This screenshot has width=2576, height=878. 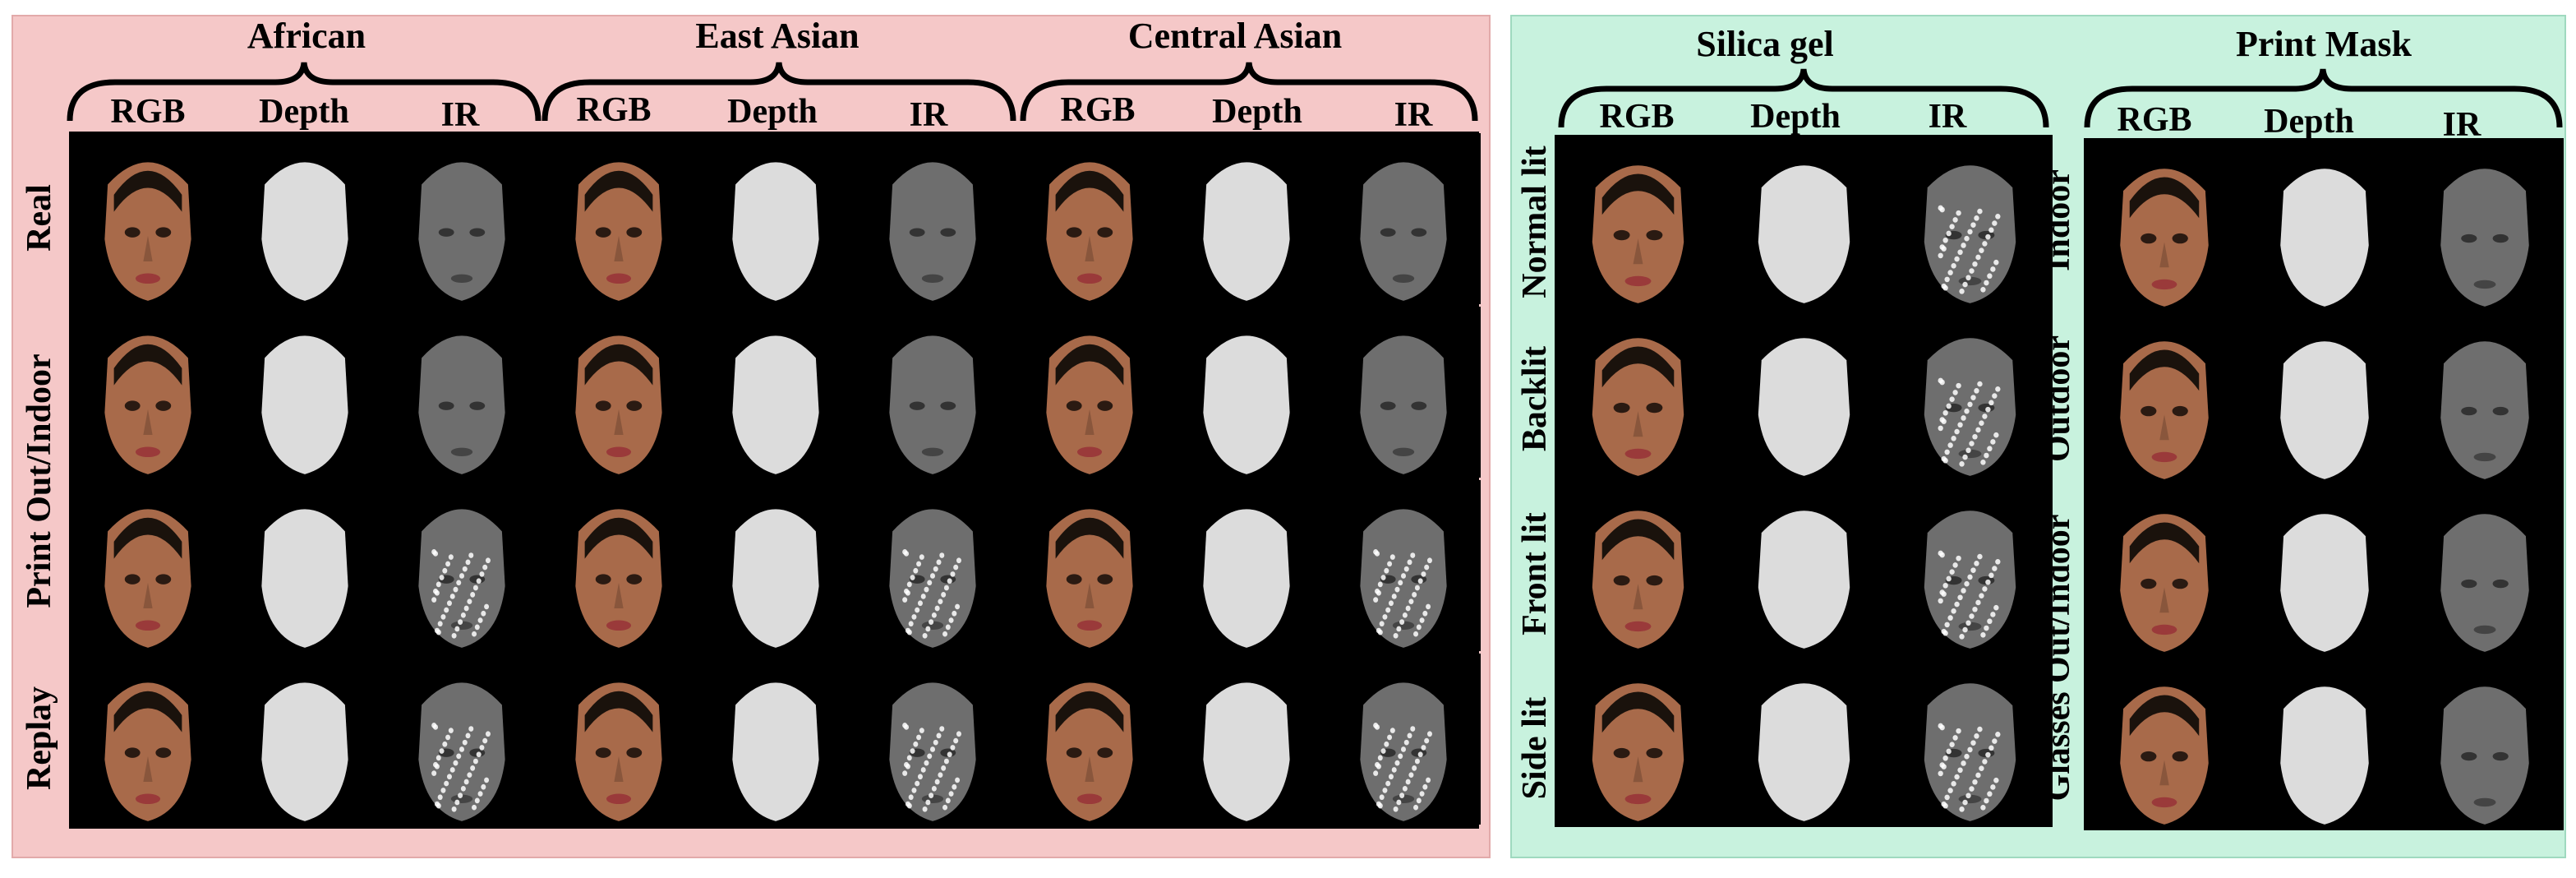 I want to click on row-label-backlit: Backlit, so click(x=1535, y=398).